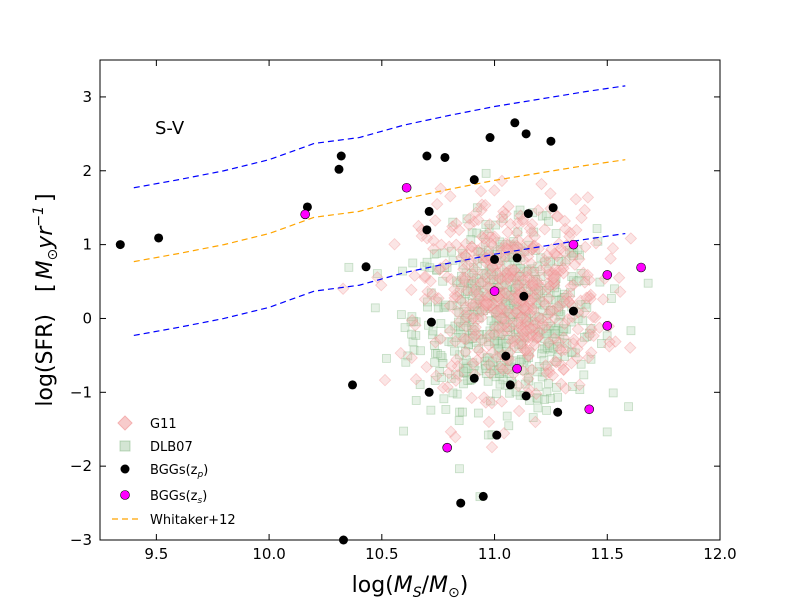 Image resolution: width=800 pixels, height=600 pixels. I want to click on x-tick-label: 11.5, so click(607, 554).